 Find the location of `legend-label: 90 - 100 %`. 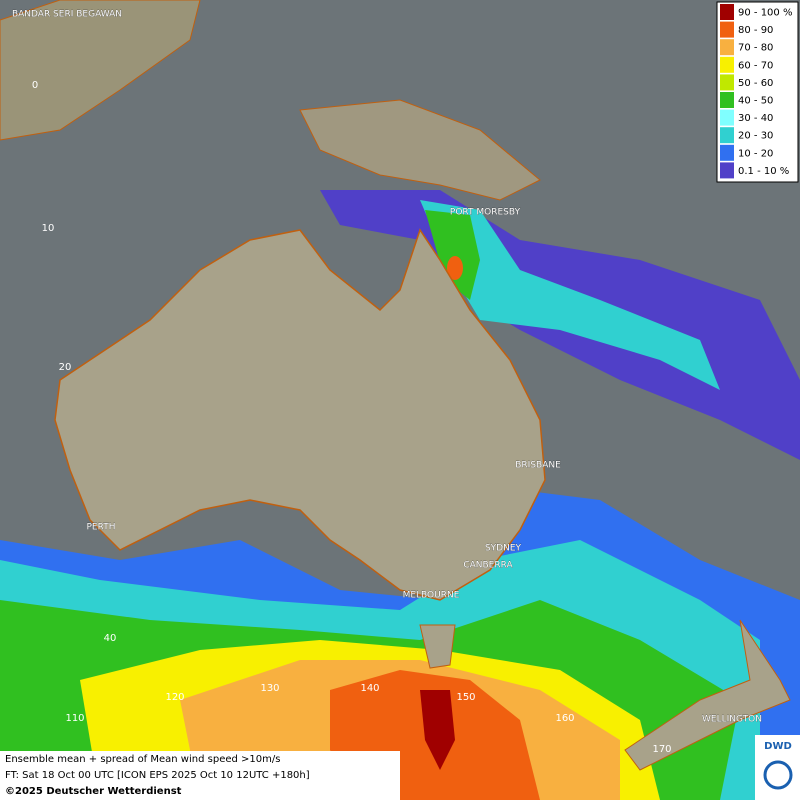

legend-label: 90 - 100 % is located at coordinates (765, 13).